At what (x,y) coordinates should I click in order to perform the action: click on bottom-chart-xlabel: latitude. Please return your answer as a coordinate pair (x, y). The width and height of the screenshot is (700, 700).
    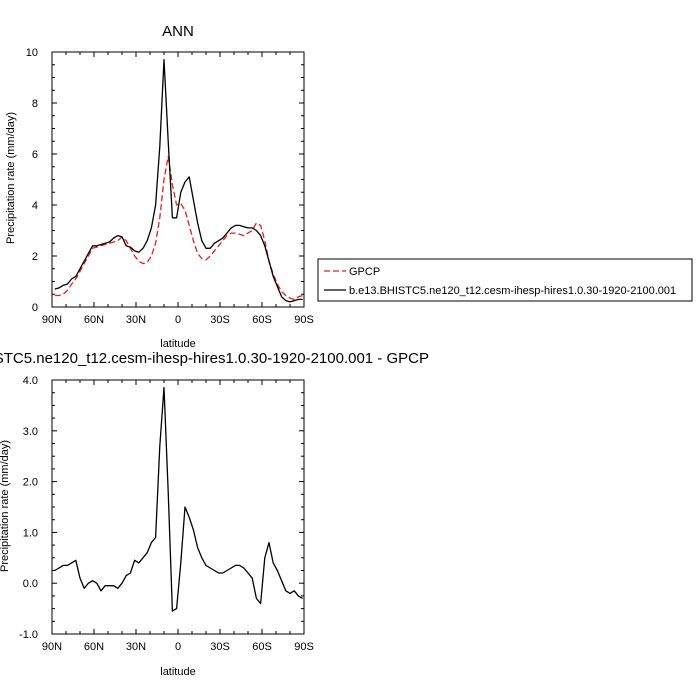
    Looking at the image, I should click on (177, 672).